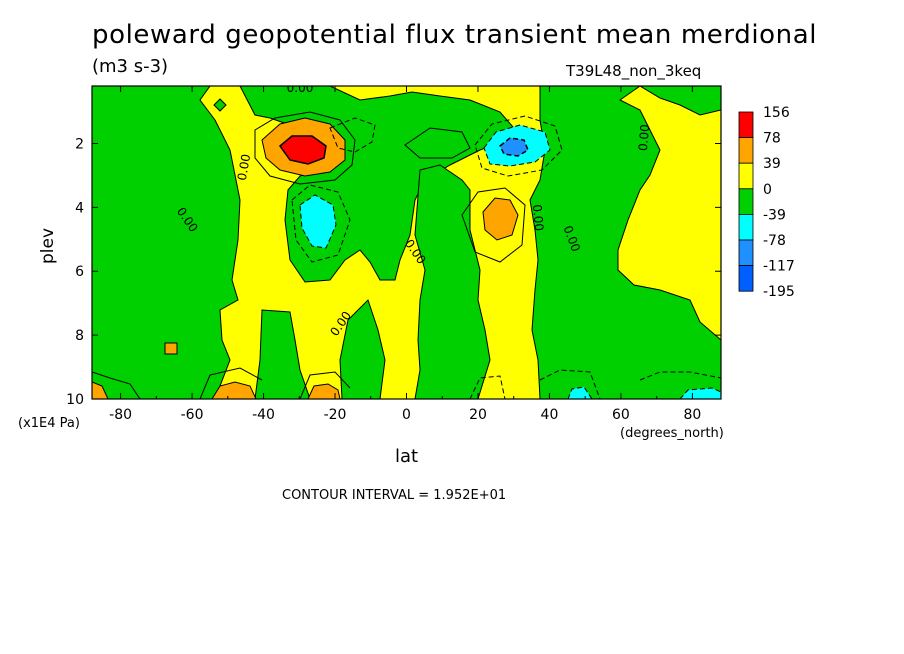 The image size is (904, 654). Describe the element at coordinates (192, 415) in the screenshot. I see `x-tick-label: -60` at that location.